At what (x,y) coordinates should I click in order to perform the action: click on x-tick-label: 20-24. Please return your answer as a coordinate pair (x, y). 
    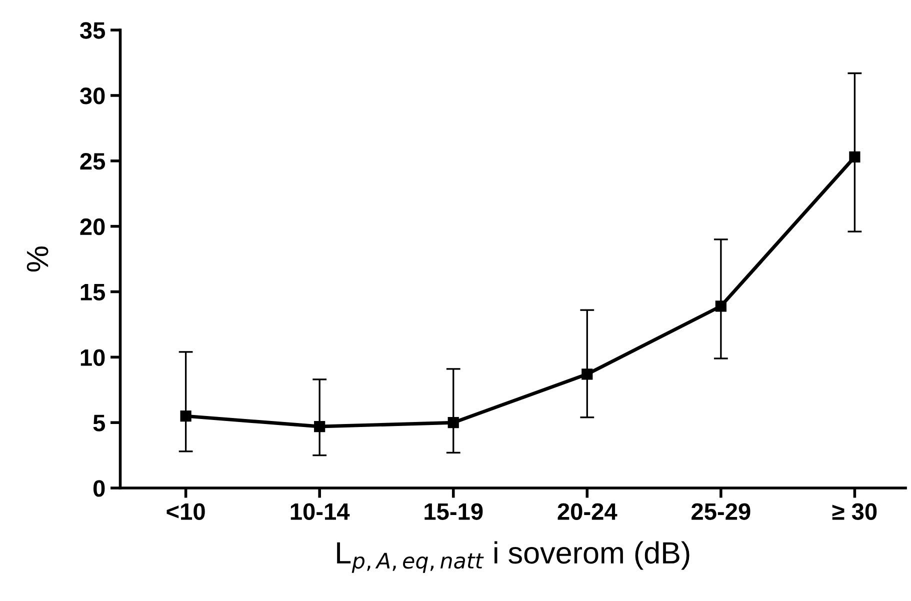
    Looking at the image, I should click on (588, 511).